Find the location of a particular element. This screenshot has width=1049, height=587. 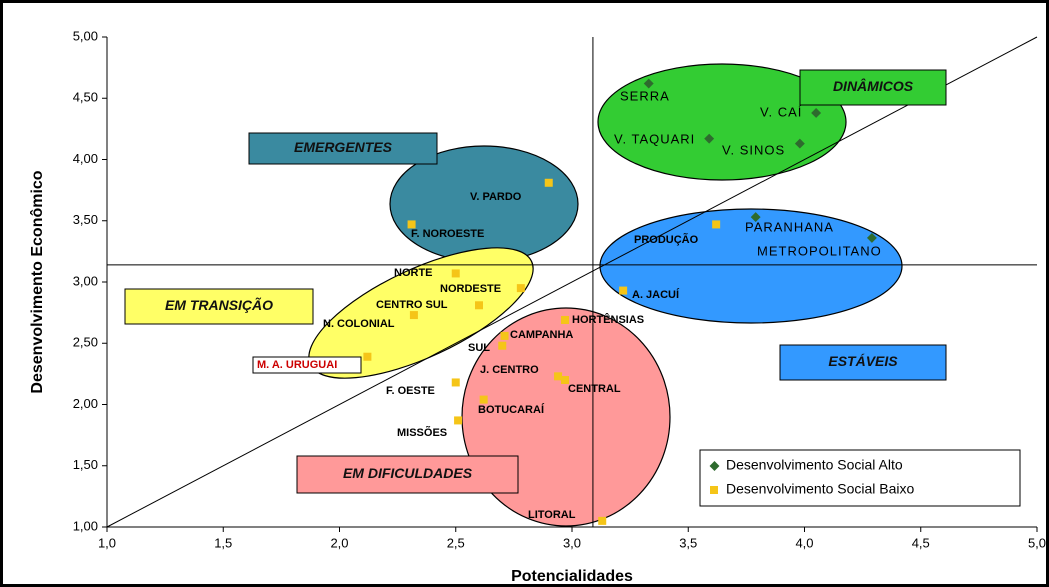

x-tick-label: 2,0 is located at coordinates (339, 542).